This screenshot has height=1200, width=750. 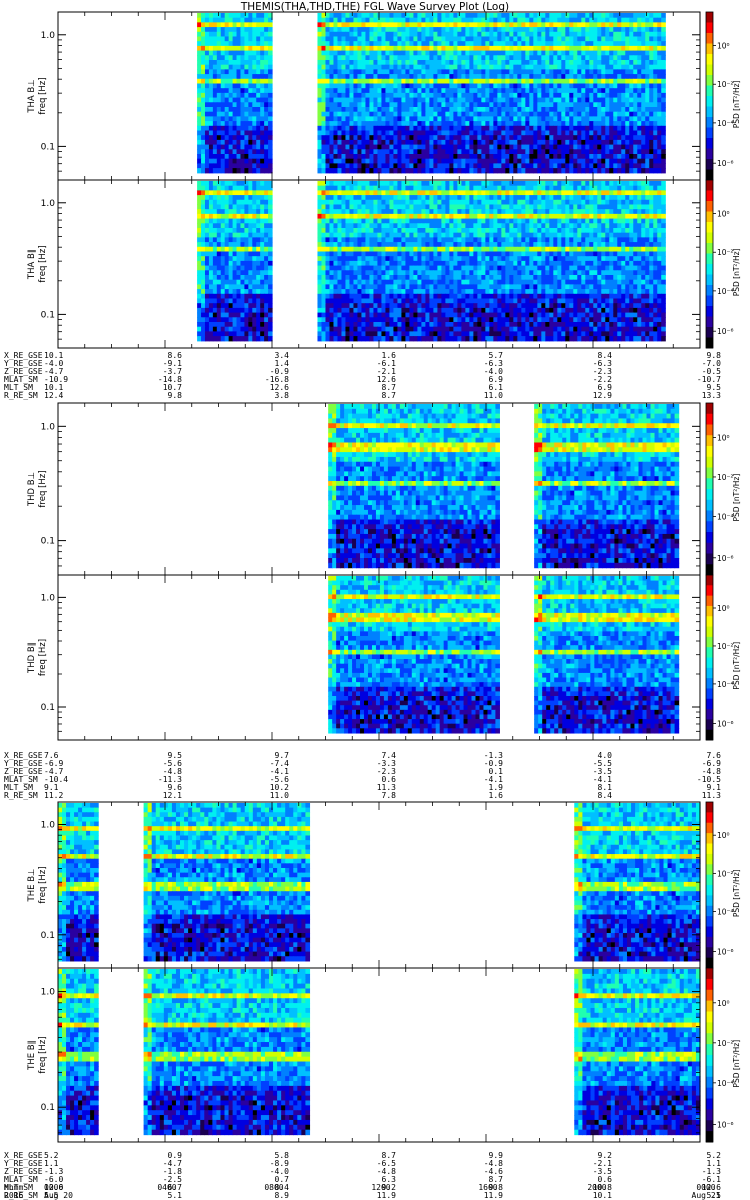 I want to click on ephemeris-value: 11.2, so click(x=54, y=795).